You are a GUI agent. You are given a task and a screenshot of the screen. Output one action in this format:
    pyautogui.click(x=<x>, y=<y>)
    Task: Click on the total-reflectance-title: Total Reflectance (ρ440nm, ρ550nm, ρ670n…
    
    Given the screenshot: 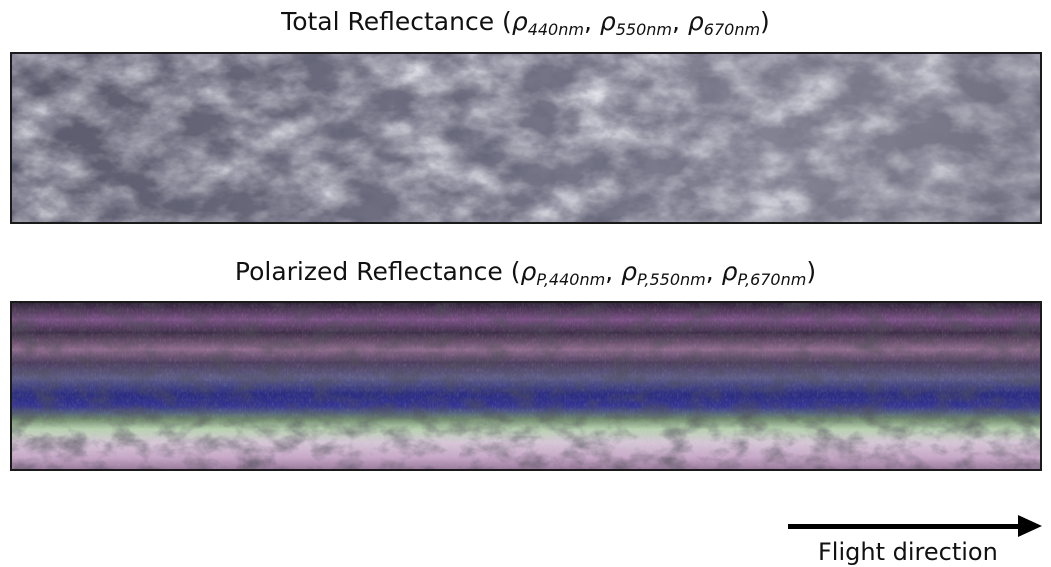 What is the action you would take?
    pyautogui.click(x=525, y=26)
    